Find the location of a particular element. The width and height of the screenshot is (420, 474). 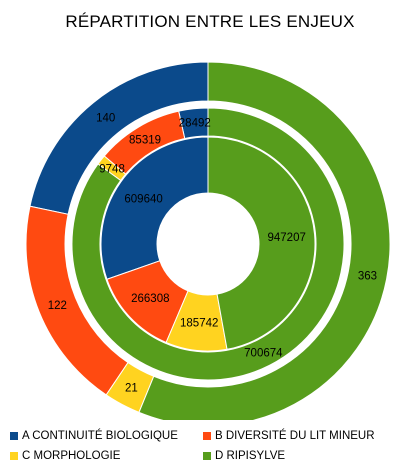

slice-inner-c is located at coordinates (196, 321).